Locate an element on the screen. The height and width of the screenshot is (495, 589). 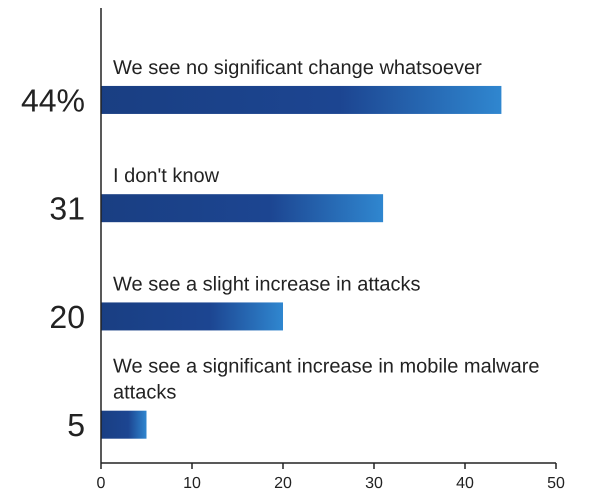
data-label: 5 is located at coordinates (76, 425).